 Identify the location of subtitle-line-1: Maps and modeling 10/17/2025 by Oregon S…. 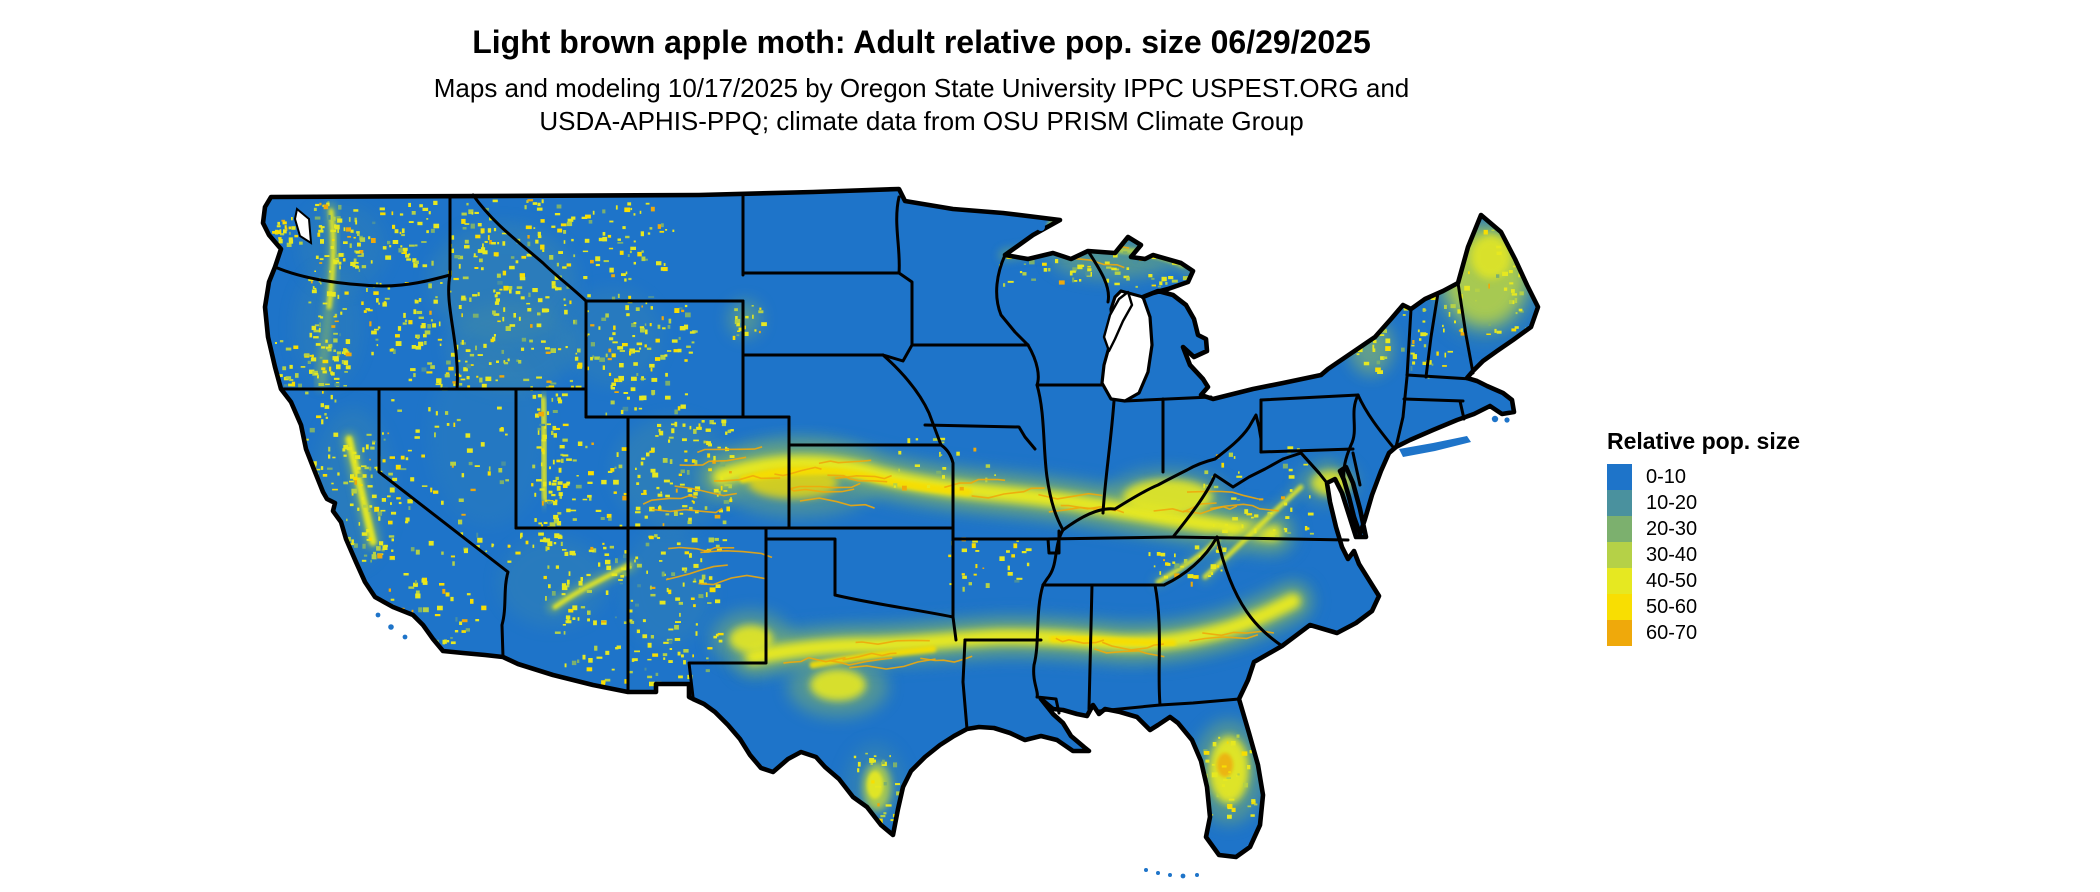
(921, 88).